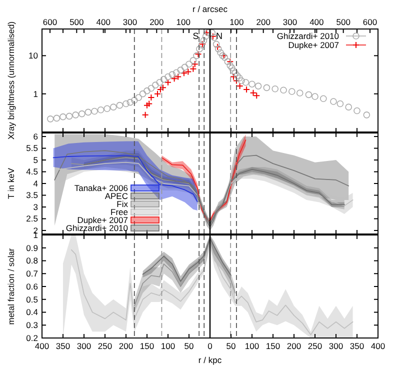 The image size is (407, 367). What do you see at coordinates (11, 286) in the screenshot?
I see `y-axis-title: metal fraction / solar` at bounding box center [11, 286].